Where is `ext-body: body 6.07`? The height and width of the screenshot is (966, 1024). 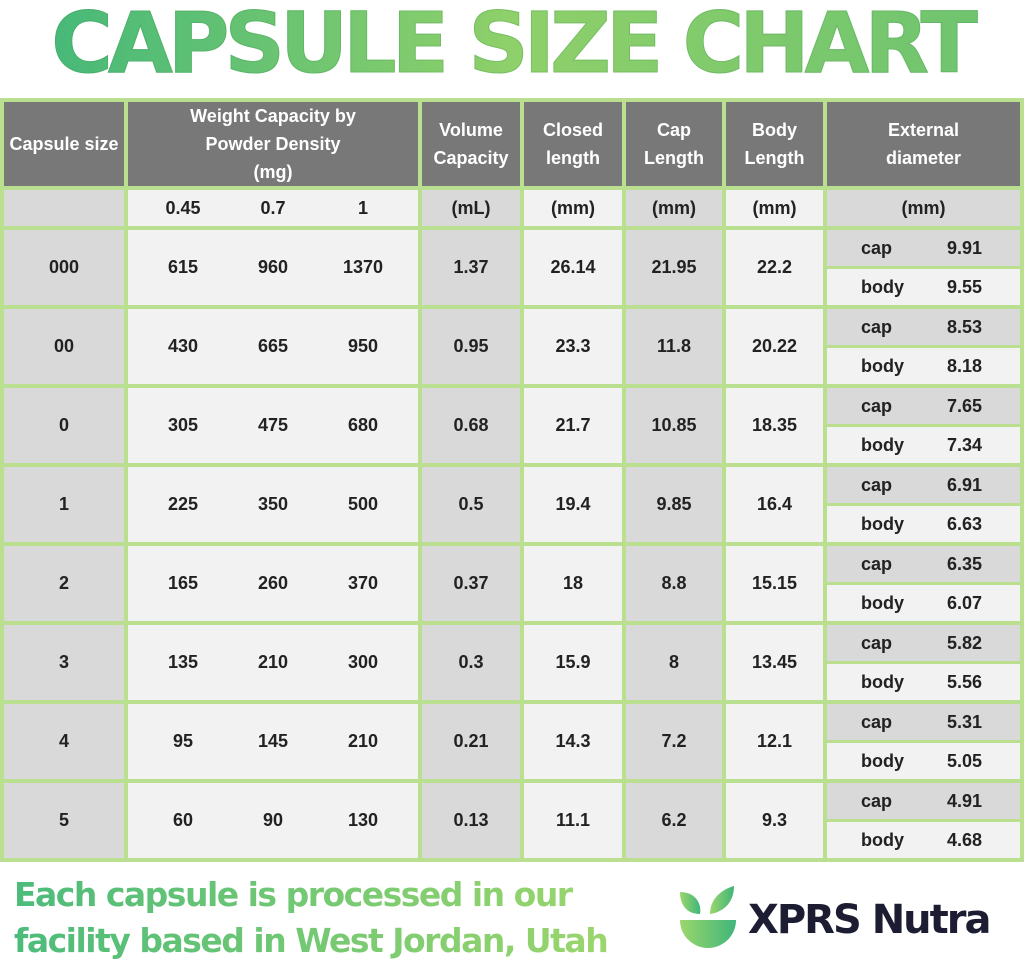
ext-body: body 6.07 is located at coordinates (923, 603).